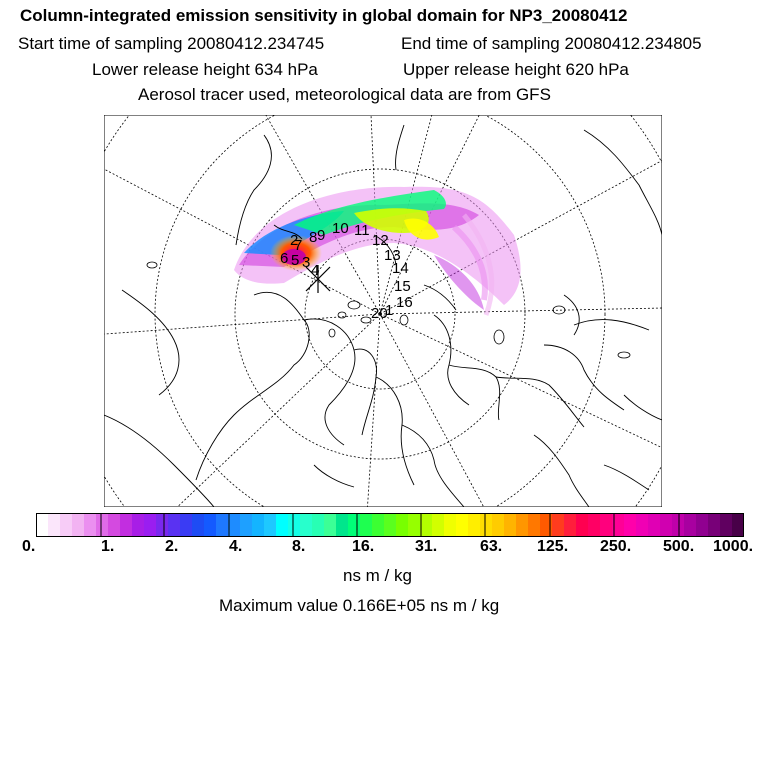  Describe the element at coordinates (363, 546) in the screenshot. I see `colorbar-tick: 16.` at that location.